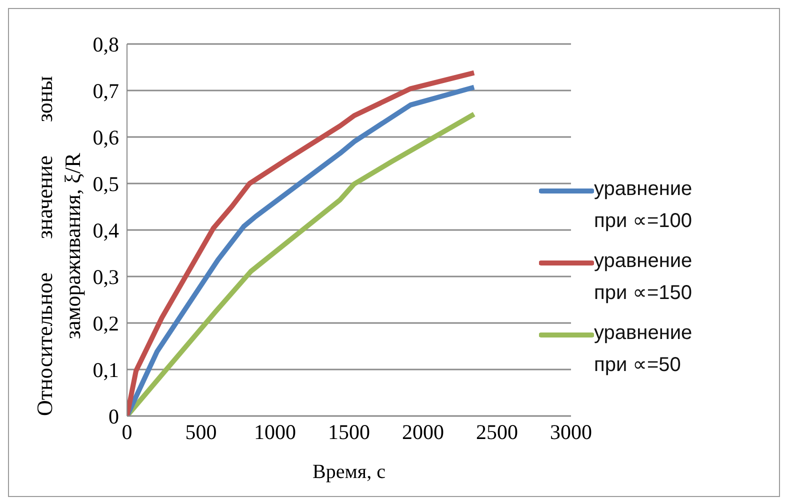  Describe the element at coordinates (105, 276) in the screenshot. I see `y-tick-label: 0,3` at that location.